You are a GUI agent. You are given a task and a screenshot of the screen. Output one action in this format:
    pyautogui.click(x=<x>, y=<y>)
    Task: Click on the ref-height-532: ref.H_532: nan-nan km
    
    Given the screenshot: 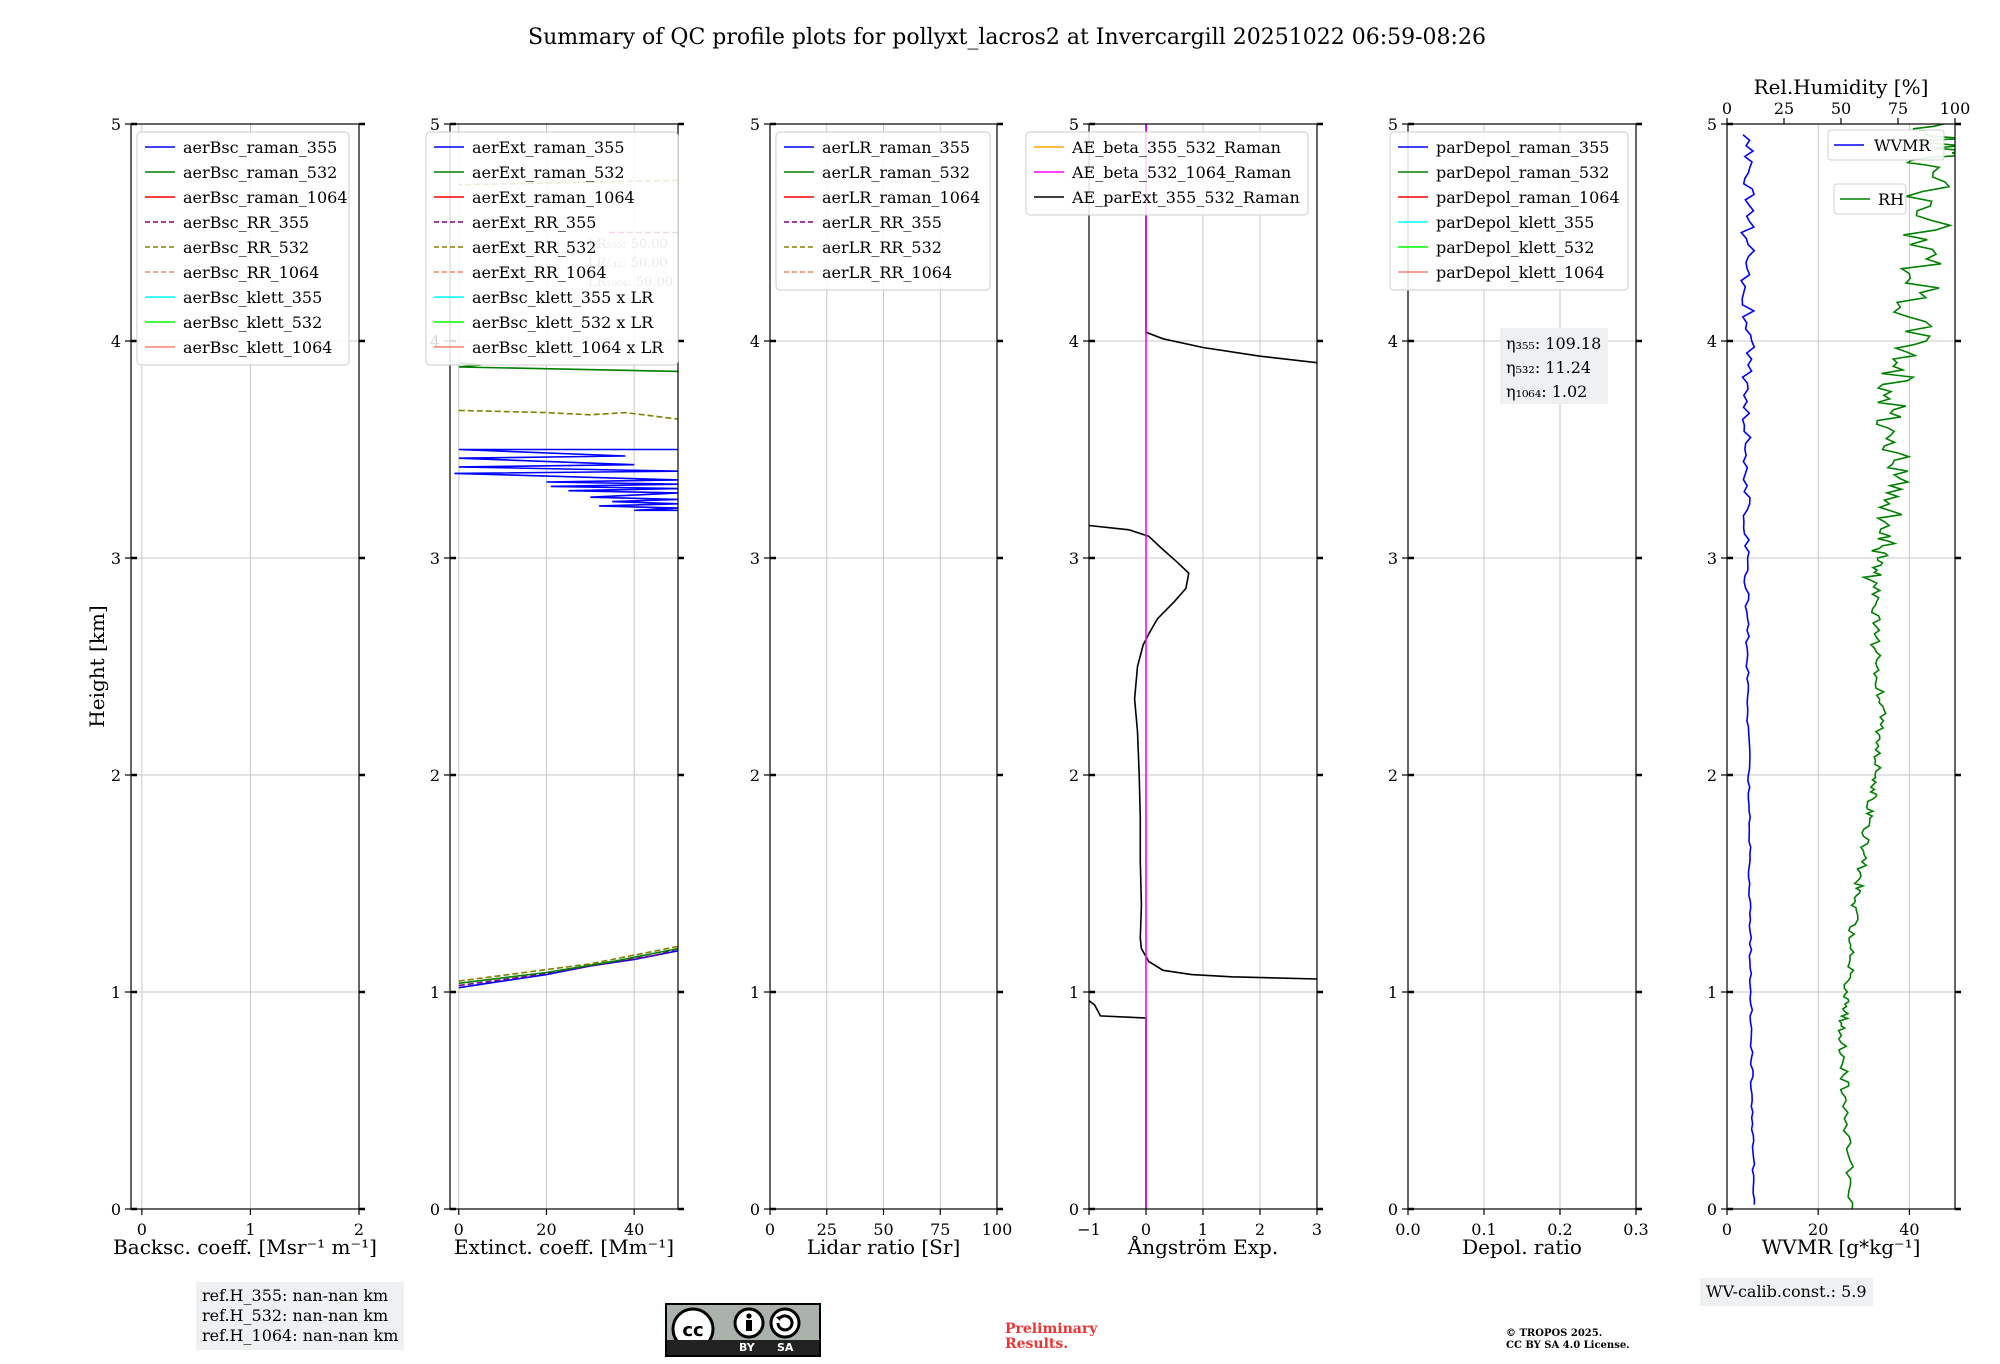 What is the action you would take?
    pyautogui.click(x=295, y=1315)
    